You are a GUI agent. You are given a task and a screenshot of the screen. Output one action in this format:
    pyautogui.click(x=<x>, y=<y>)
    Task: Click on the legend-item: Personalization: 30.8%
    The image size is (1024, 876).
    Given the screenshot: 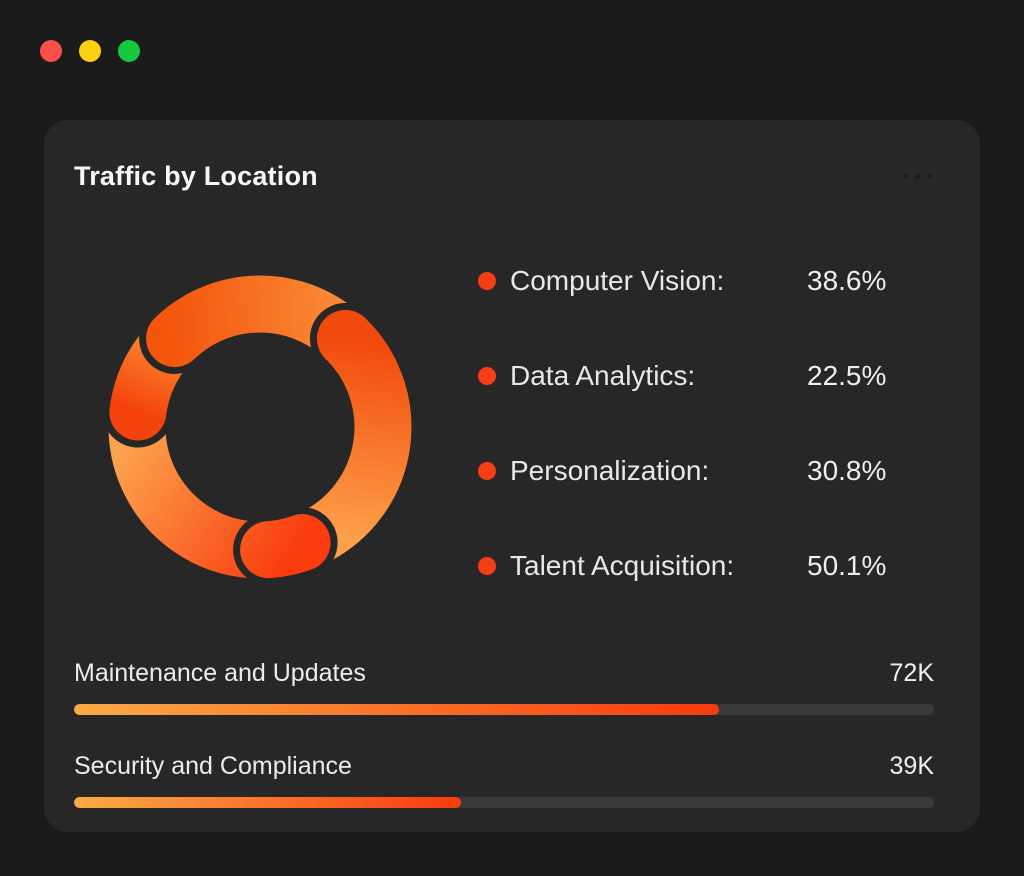 What is the action you would take?
    pyautogui.click(x=706, y=470)
    